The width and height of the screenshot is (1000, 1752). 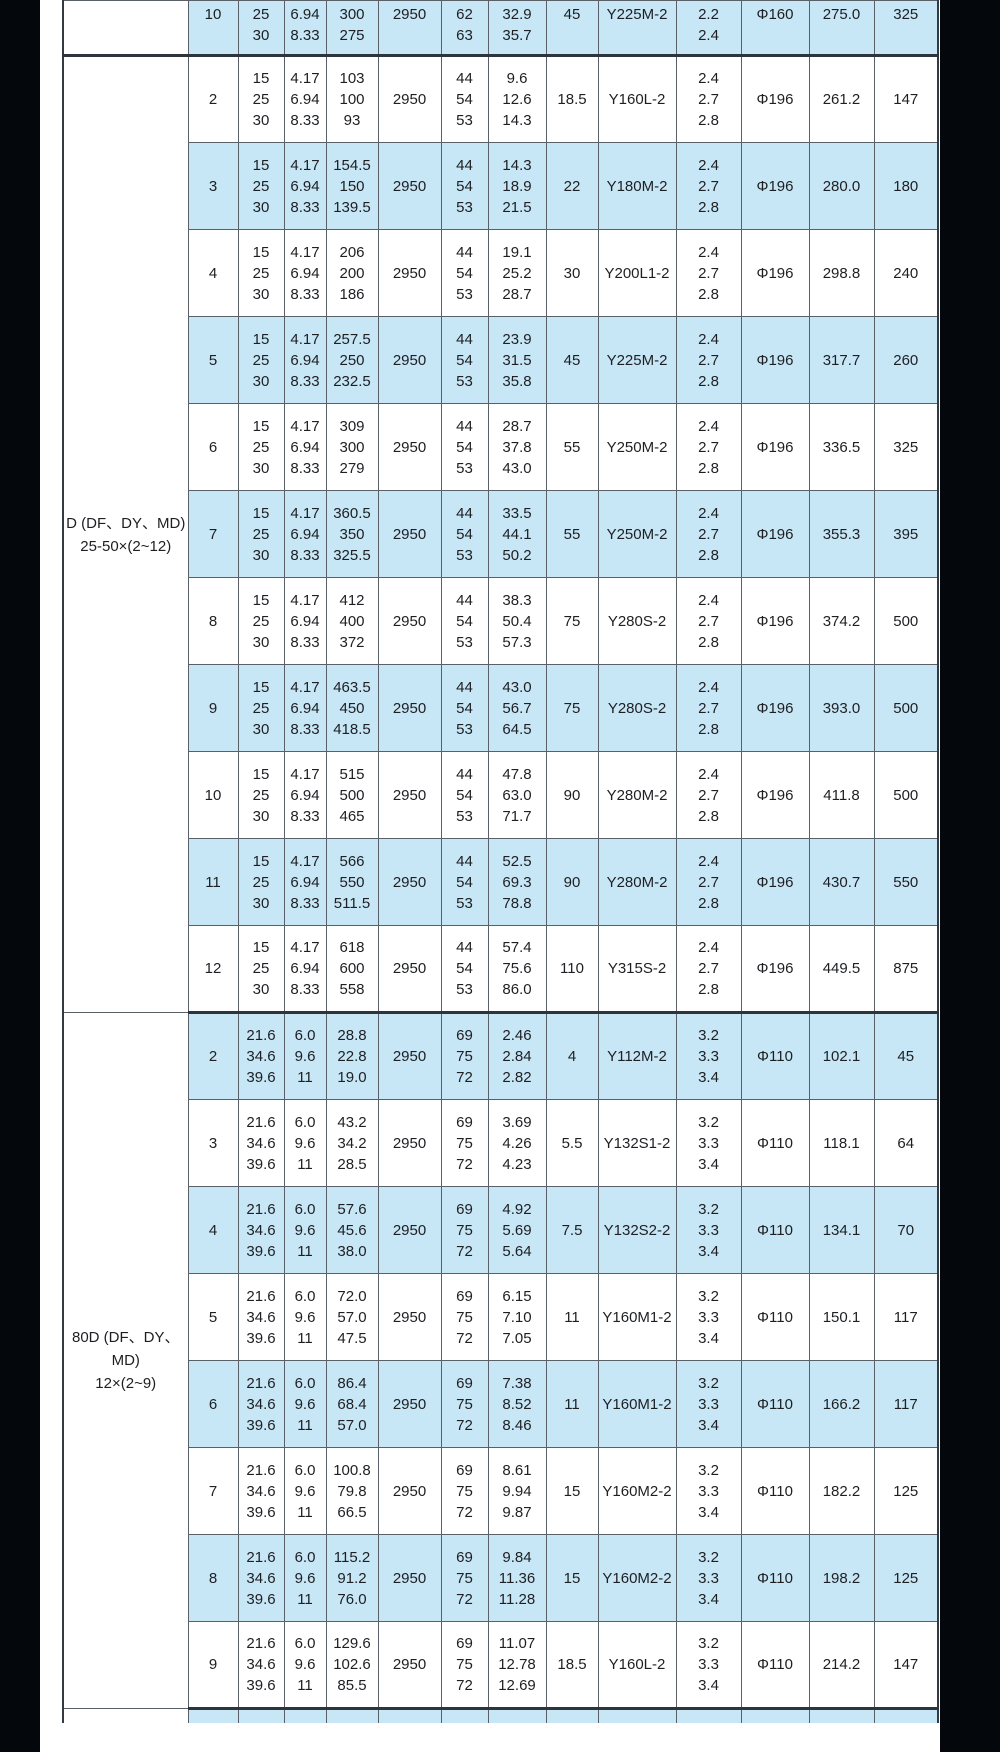 What do you see at coordinates (517, 1230) in the screenshot?
I see `shaft-power-cell: 4.92 5.69 5.64` at bounding box center [517, 1230].